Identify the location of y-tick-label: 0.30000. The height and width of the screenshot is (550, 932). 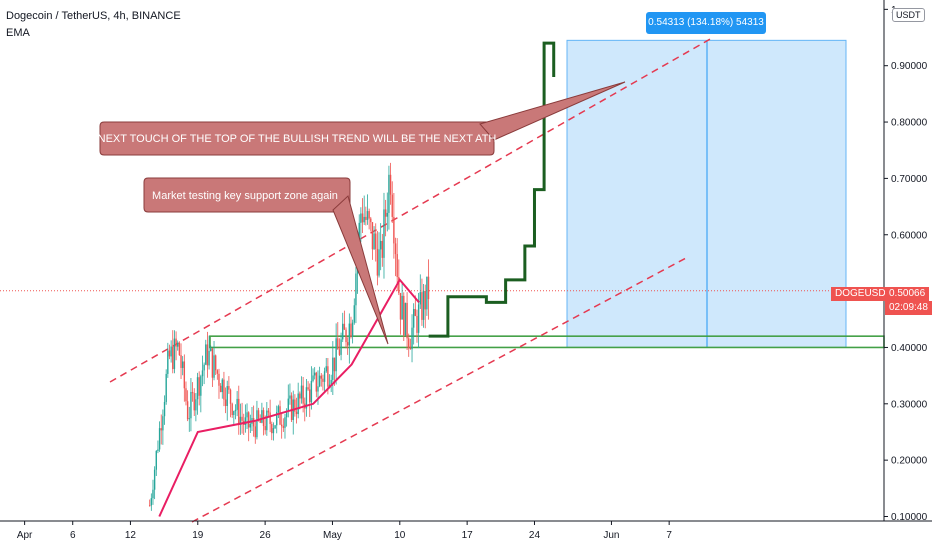
(909, 404).